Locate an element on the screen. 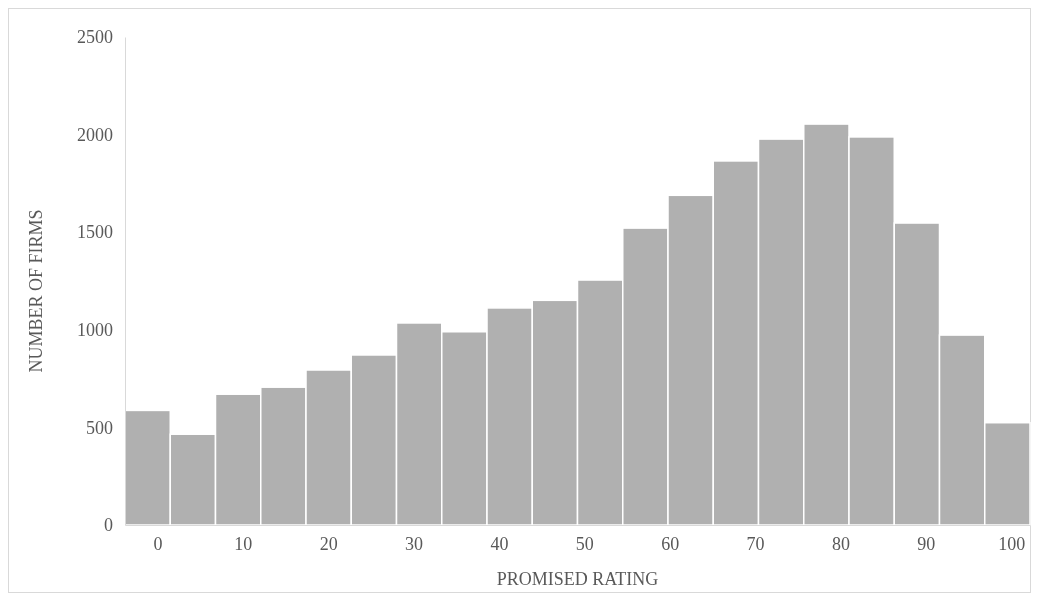 This screenshot has height=593, width=1039. x-tick-label: 80 is located at coordinates (840, 543).